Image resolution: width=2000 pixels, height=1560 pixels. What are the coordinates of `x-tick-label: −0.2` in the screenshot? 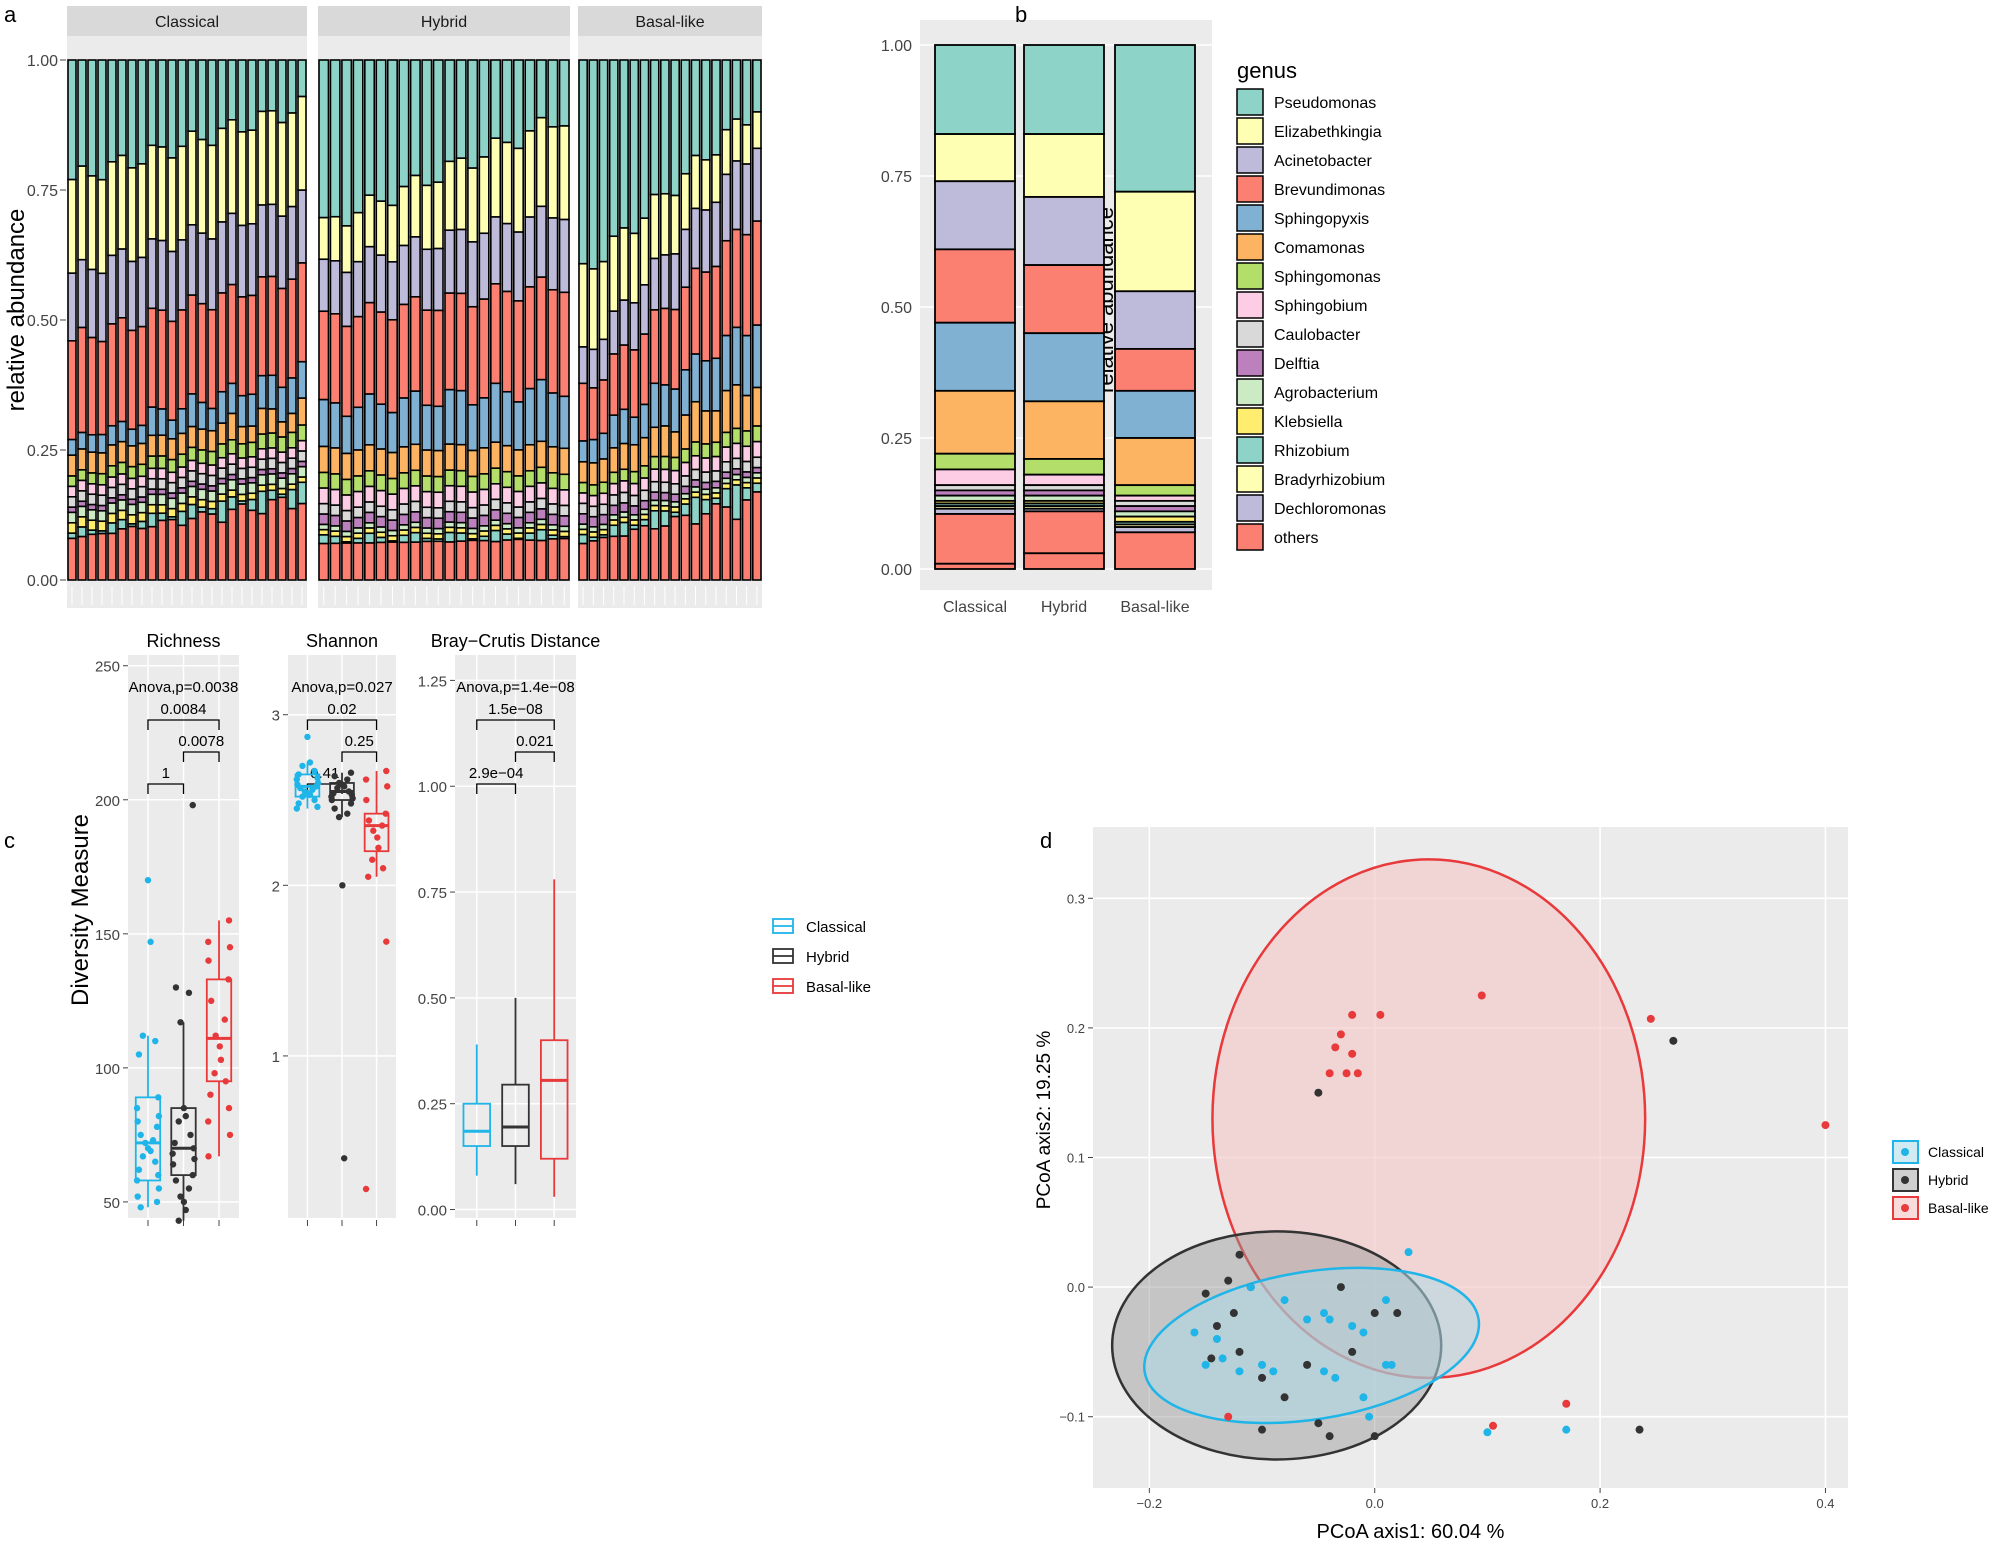 It's located at (1150, 1503).